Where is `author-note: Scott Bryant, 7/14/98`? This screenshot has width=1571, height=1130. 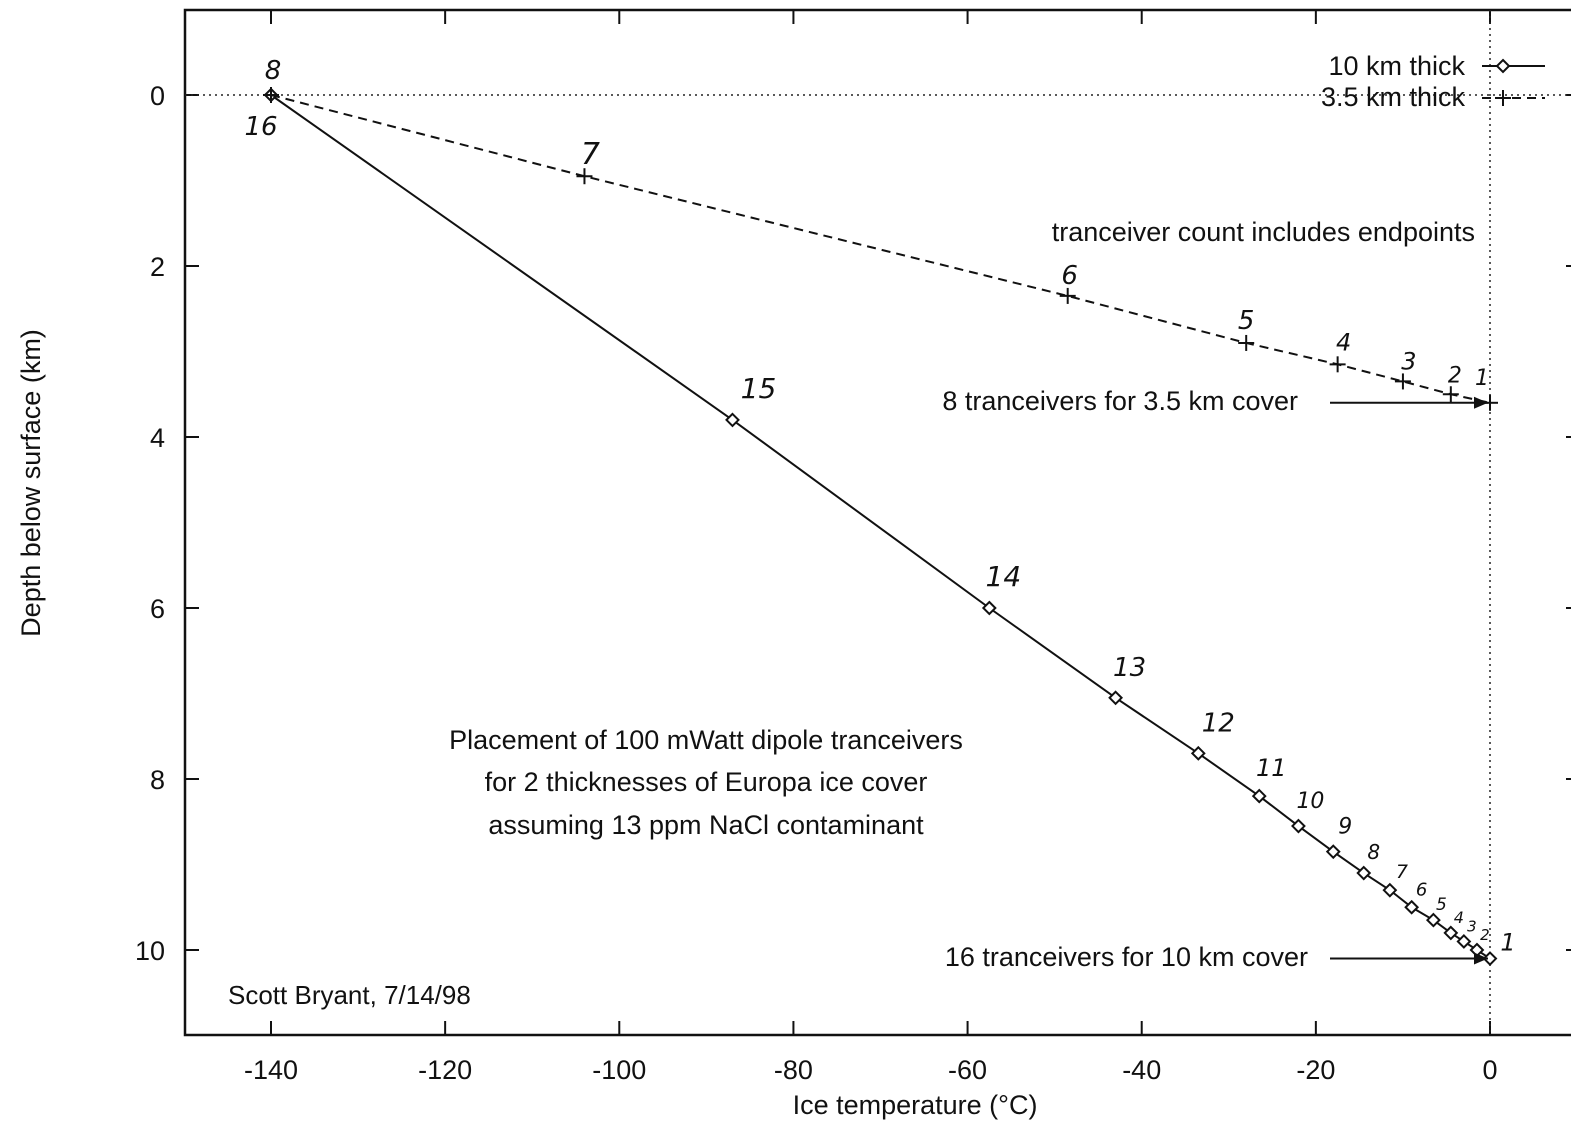
author-note: Scott Bryant, 7/14/98 is located at coordinates (349, 995).